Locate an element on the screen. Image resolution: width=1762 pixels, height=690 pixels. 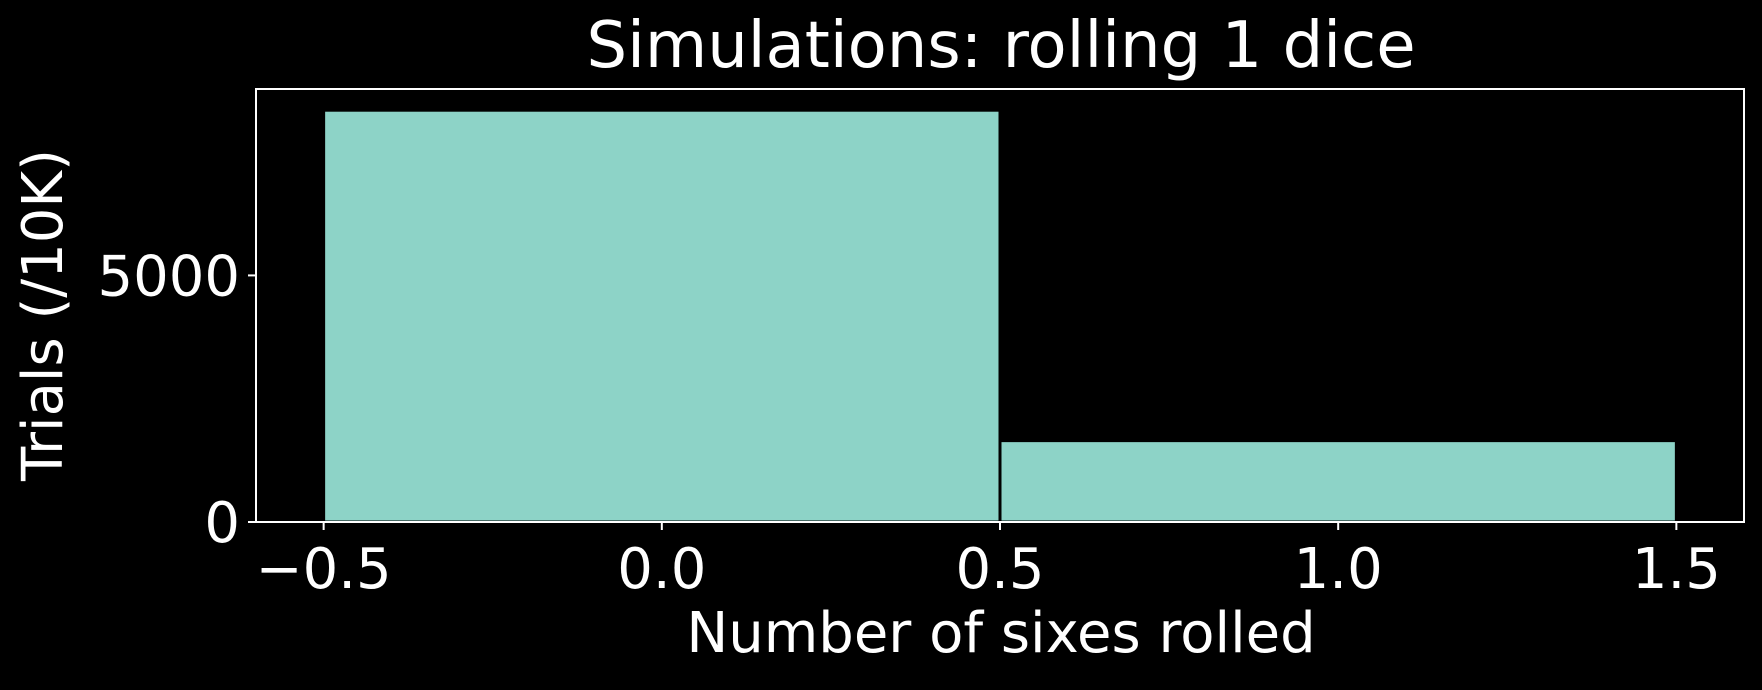
x-tick-label-4: 1.5 is located at coordinates (1676, 569).